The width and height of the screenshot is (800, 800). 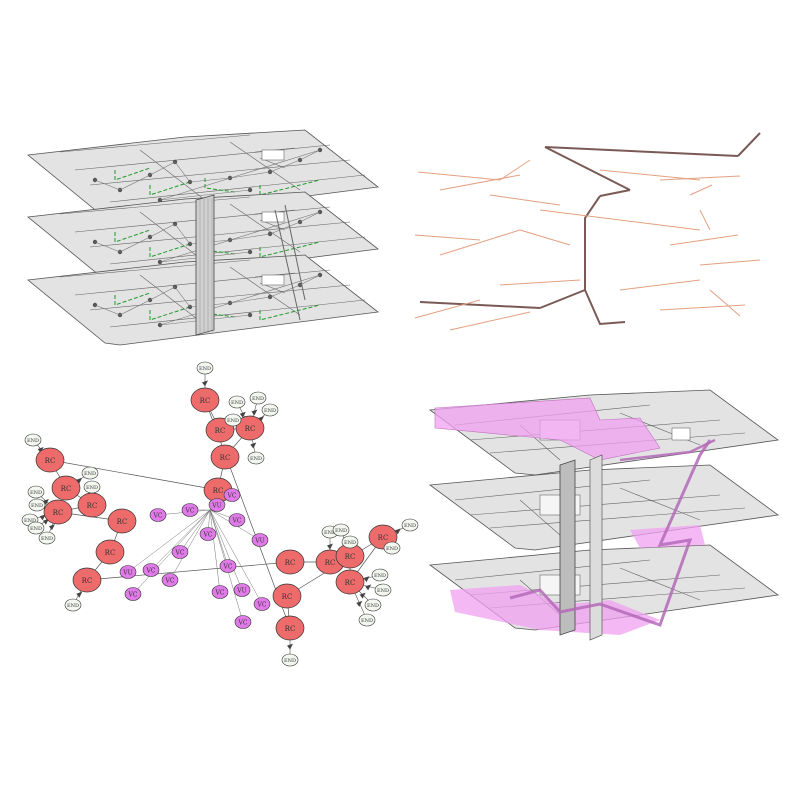 What do you see at coordinates (237, 188) in the screenshot?
I see `interior-wall` at bounding box center [237, 188].